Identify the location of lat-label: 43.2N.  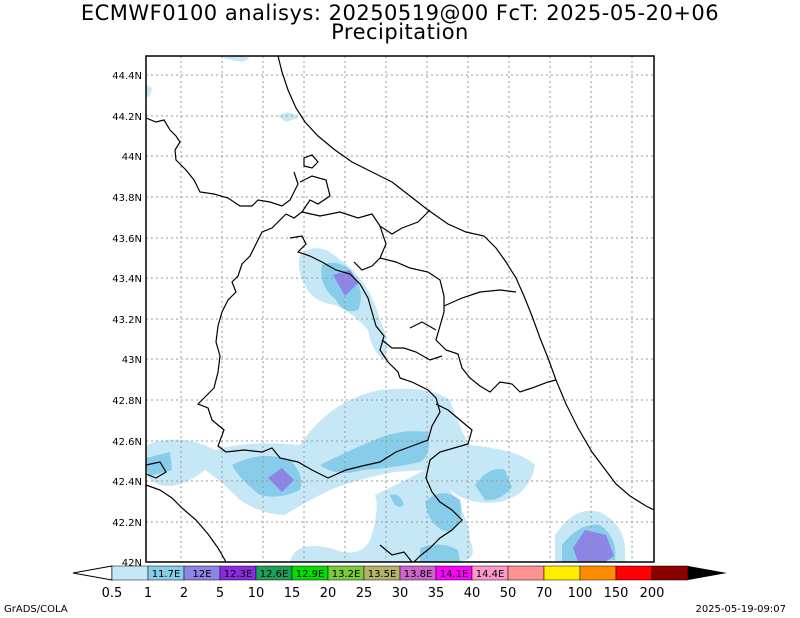
(127, 320).